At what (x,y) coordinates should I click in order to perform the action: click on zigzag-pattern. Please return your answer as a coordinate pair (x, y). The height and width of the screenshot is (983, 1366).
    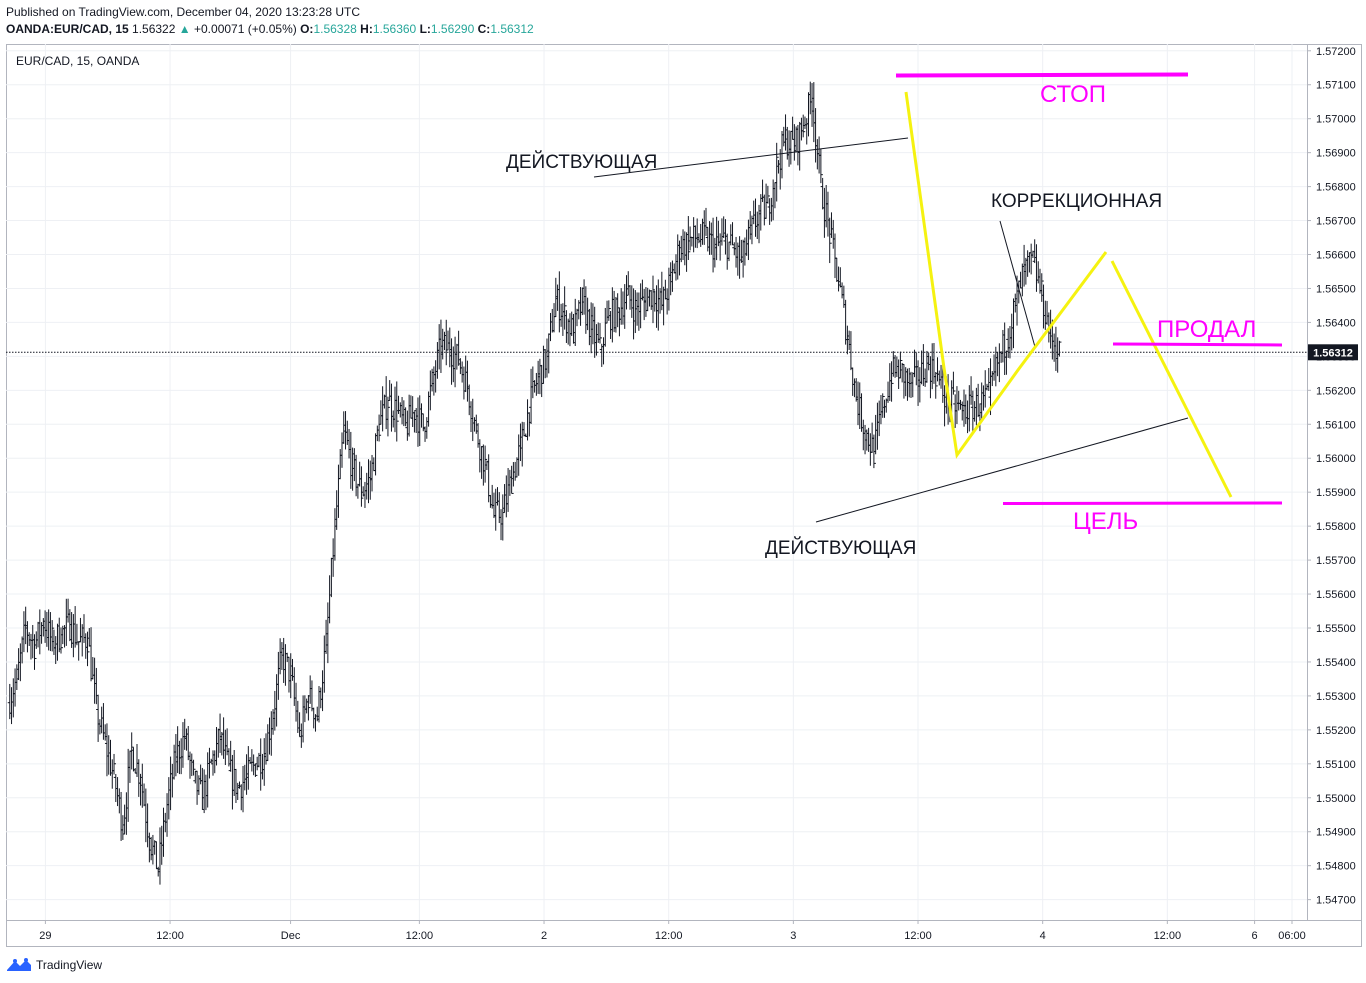
    Looking at the image, I should click on (1006, 275).